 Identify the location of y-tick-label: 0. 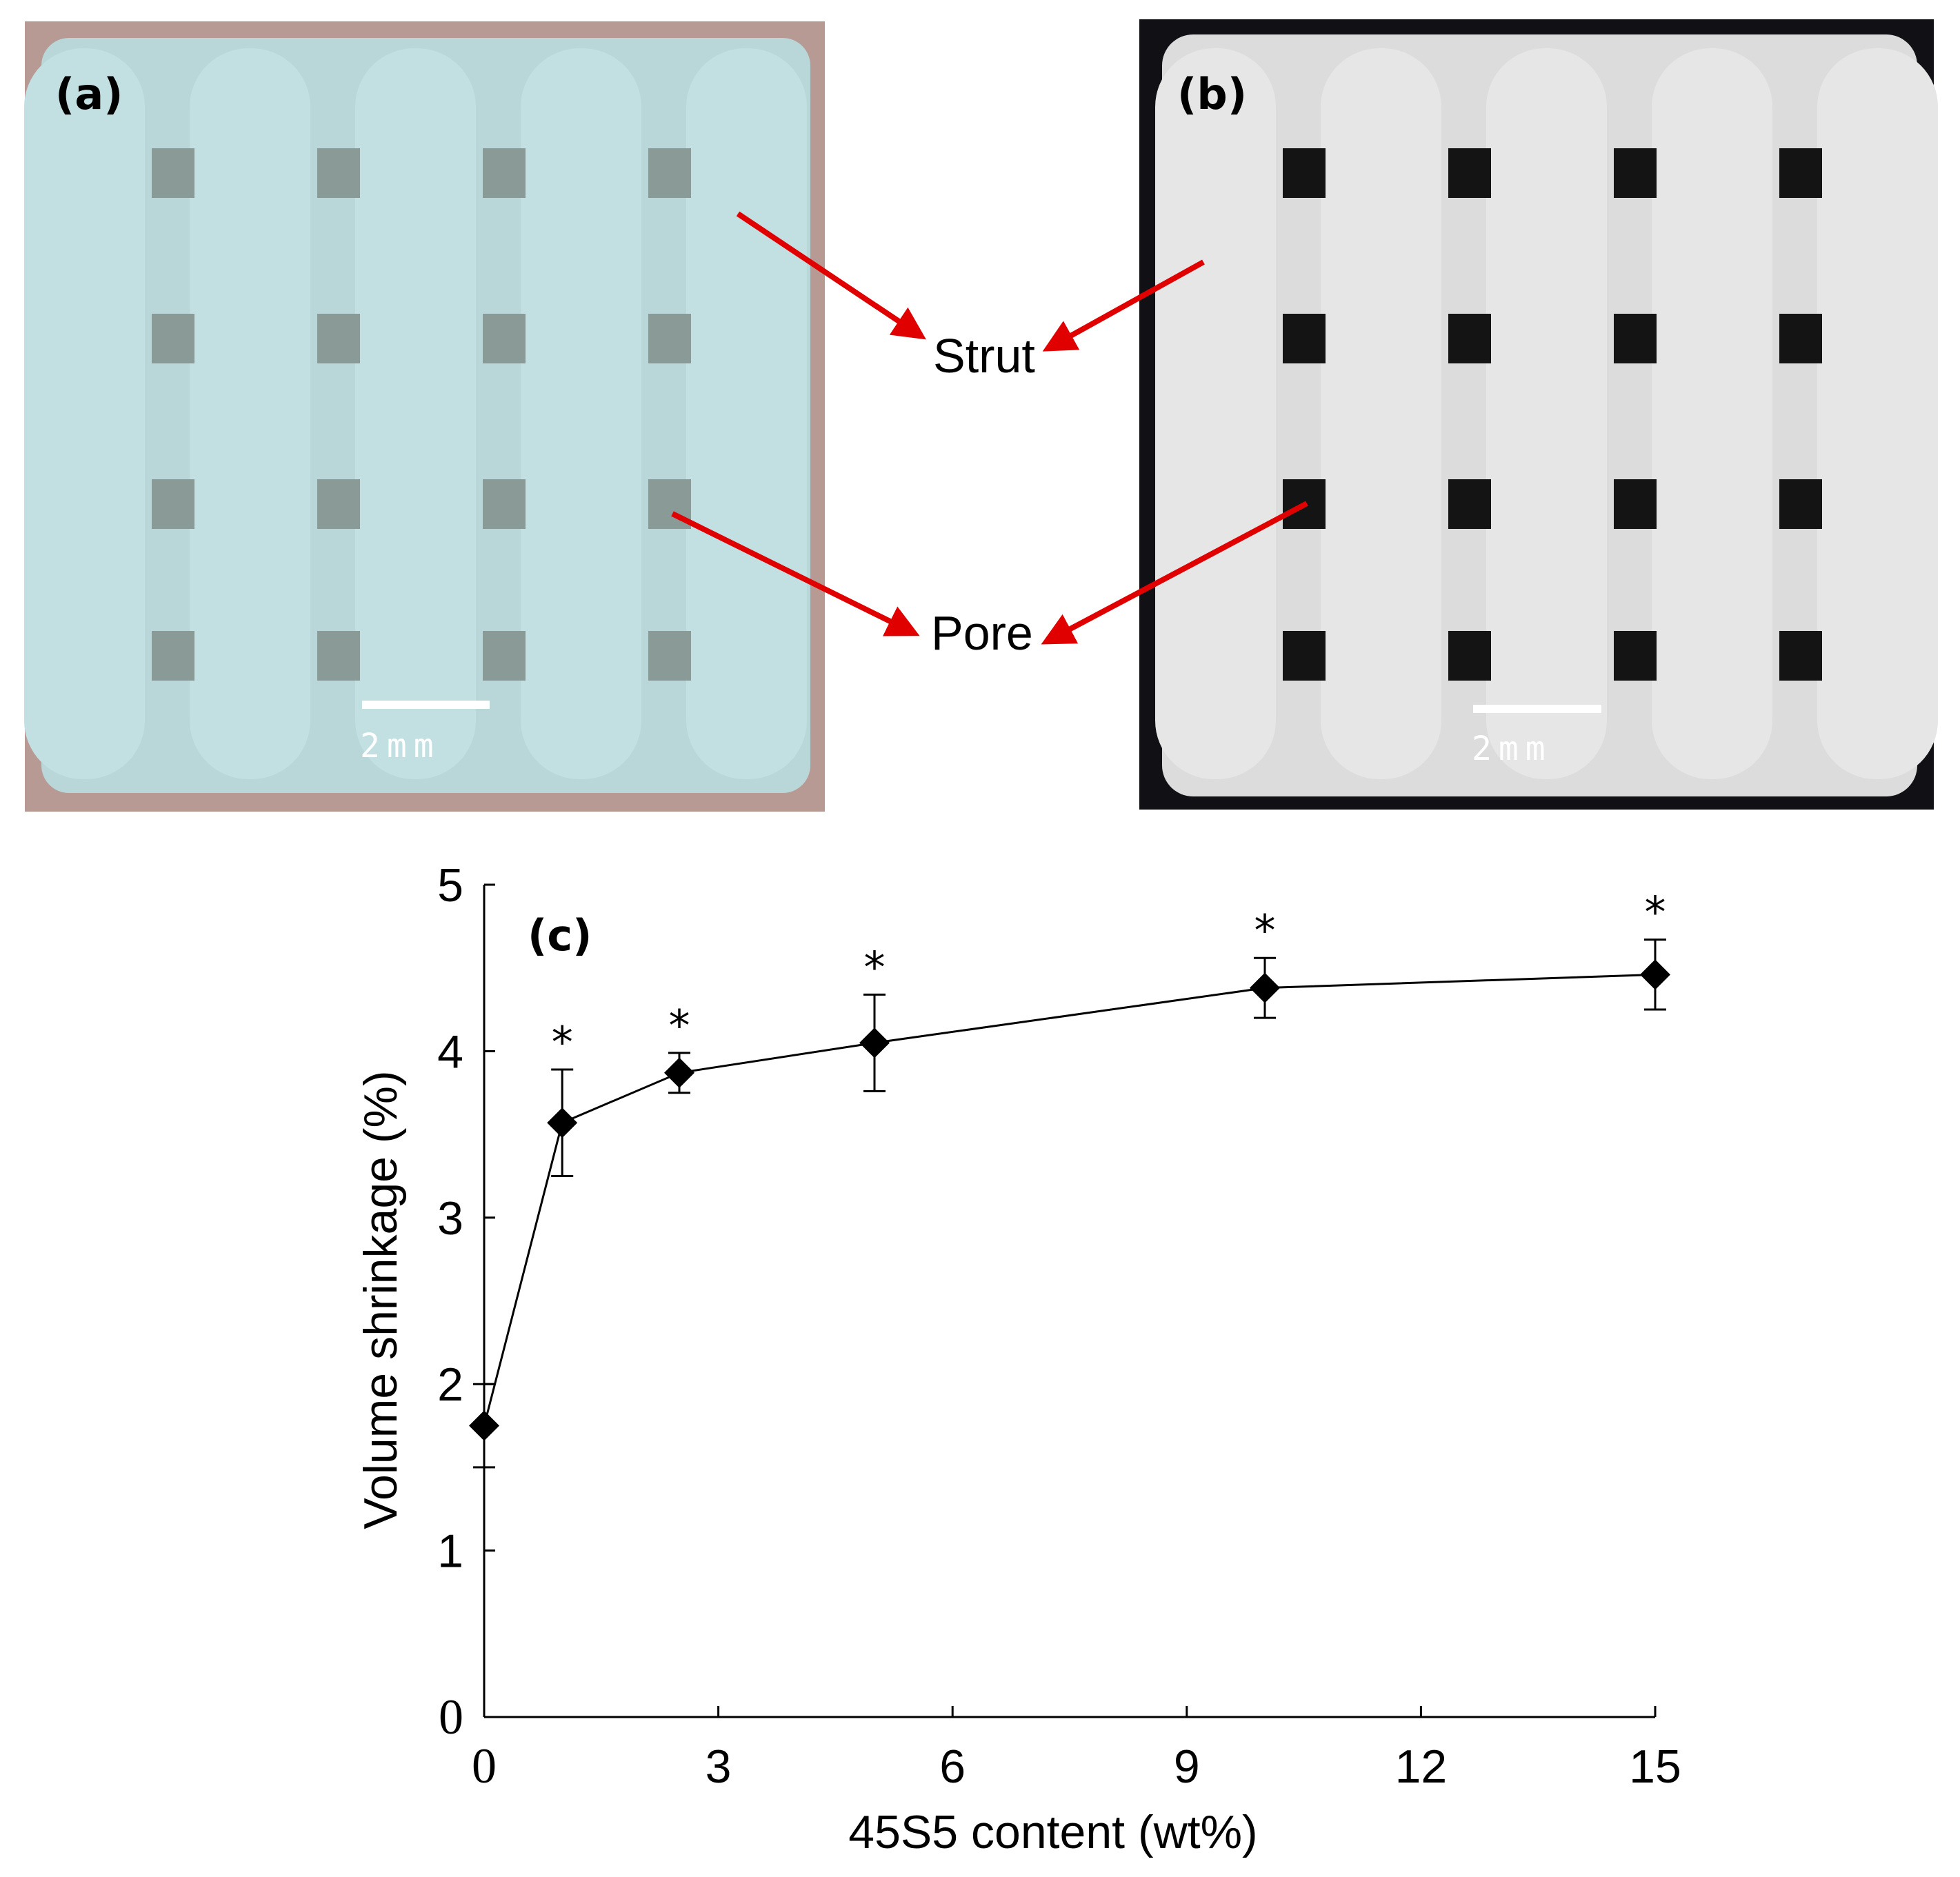
(451, 1717).